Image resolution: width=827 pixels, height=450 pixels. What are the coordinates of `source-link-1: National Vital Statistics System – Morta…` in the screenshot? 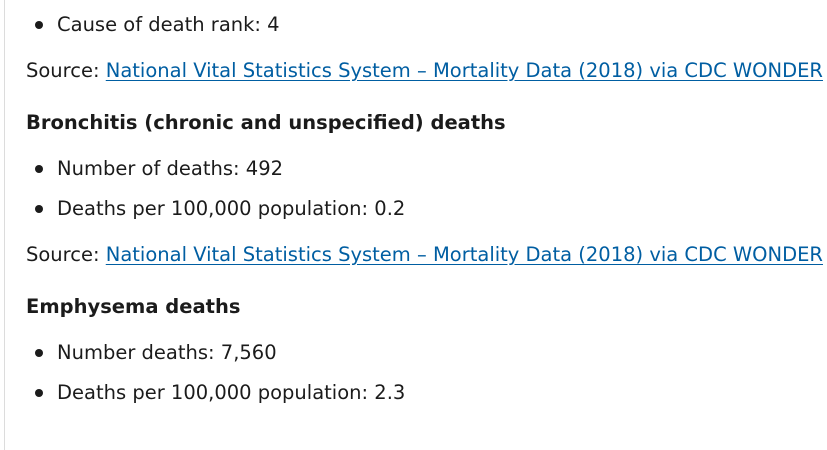 It's located at (464, 70).